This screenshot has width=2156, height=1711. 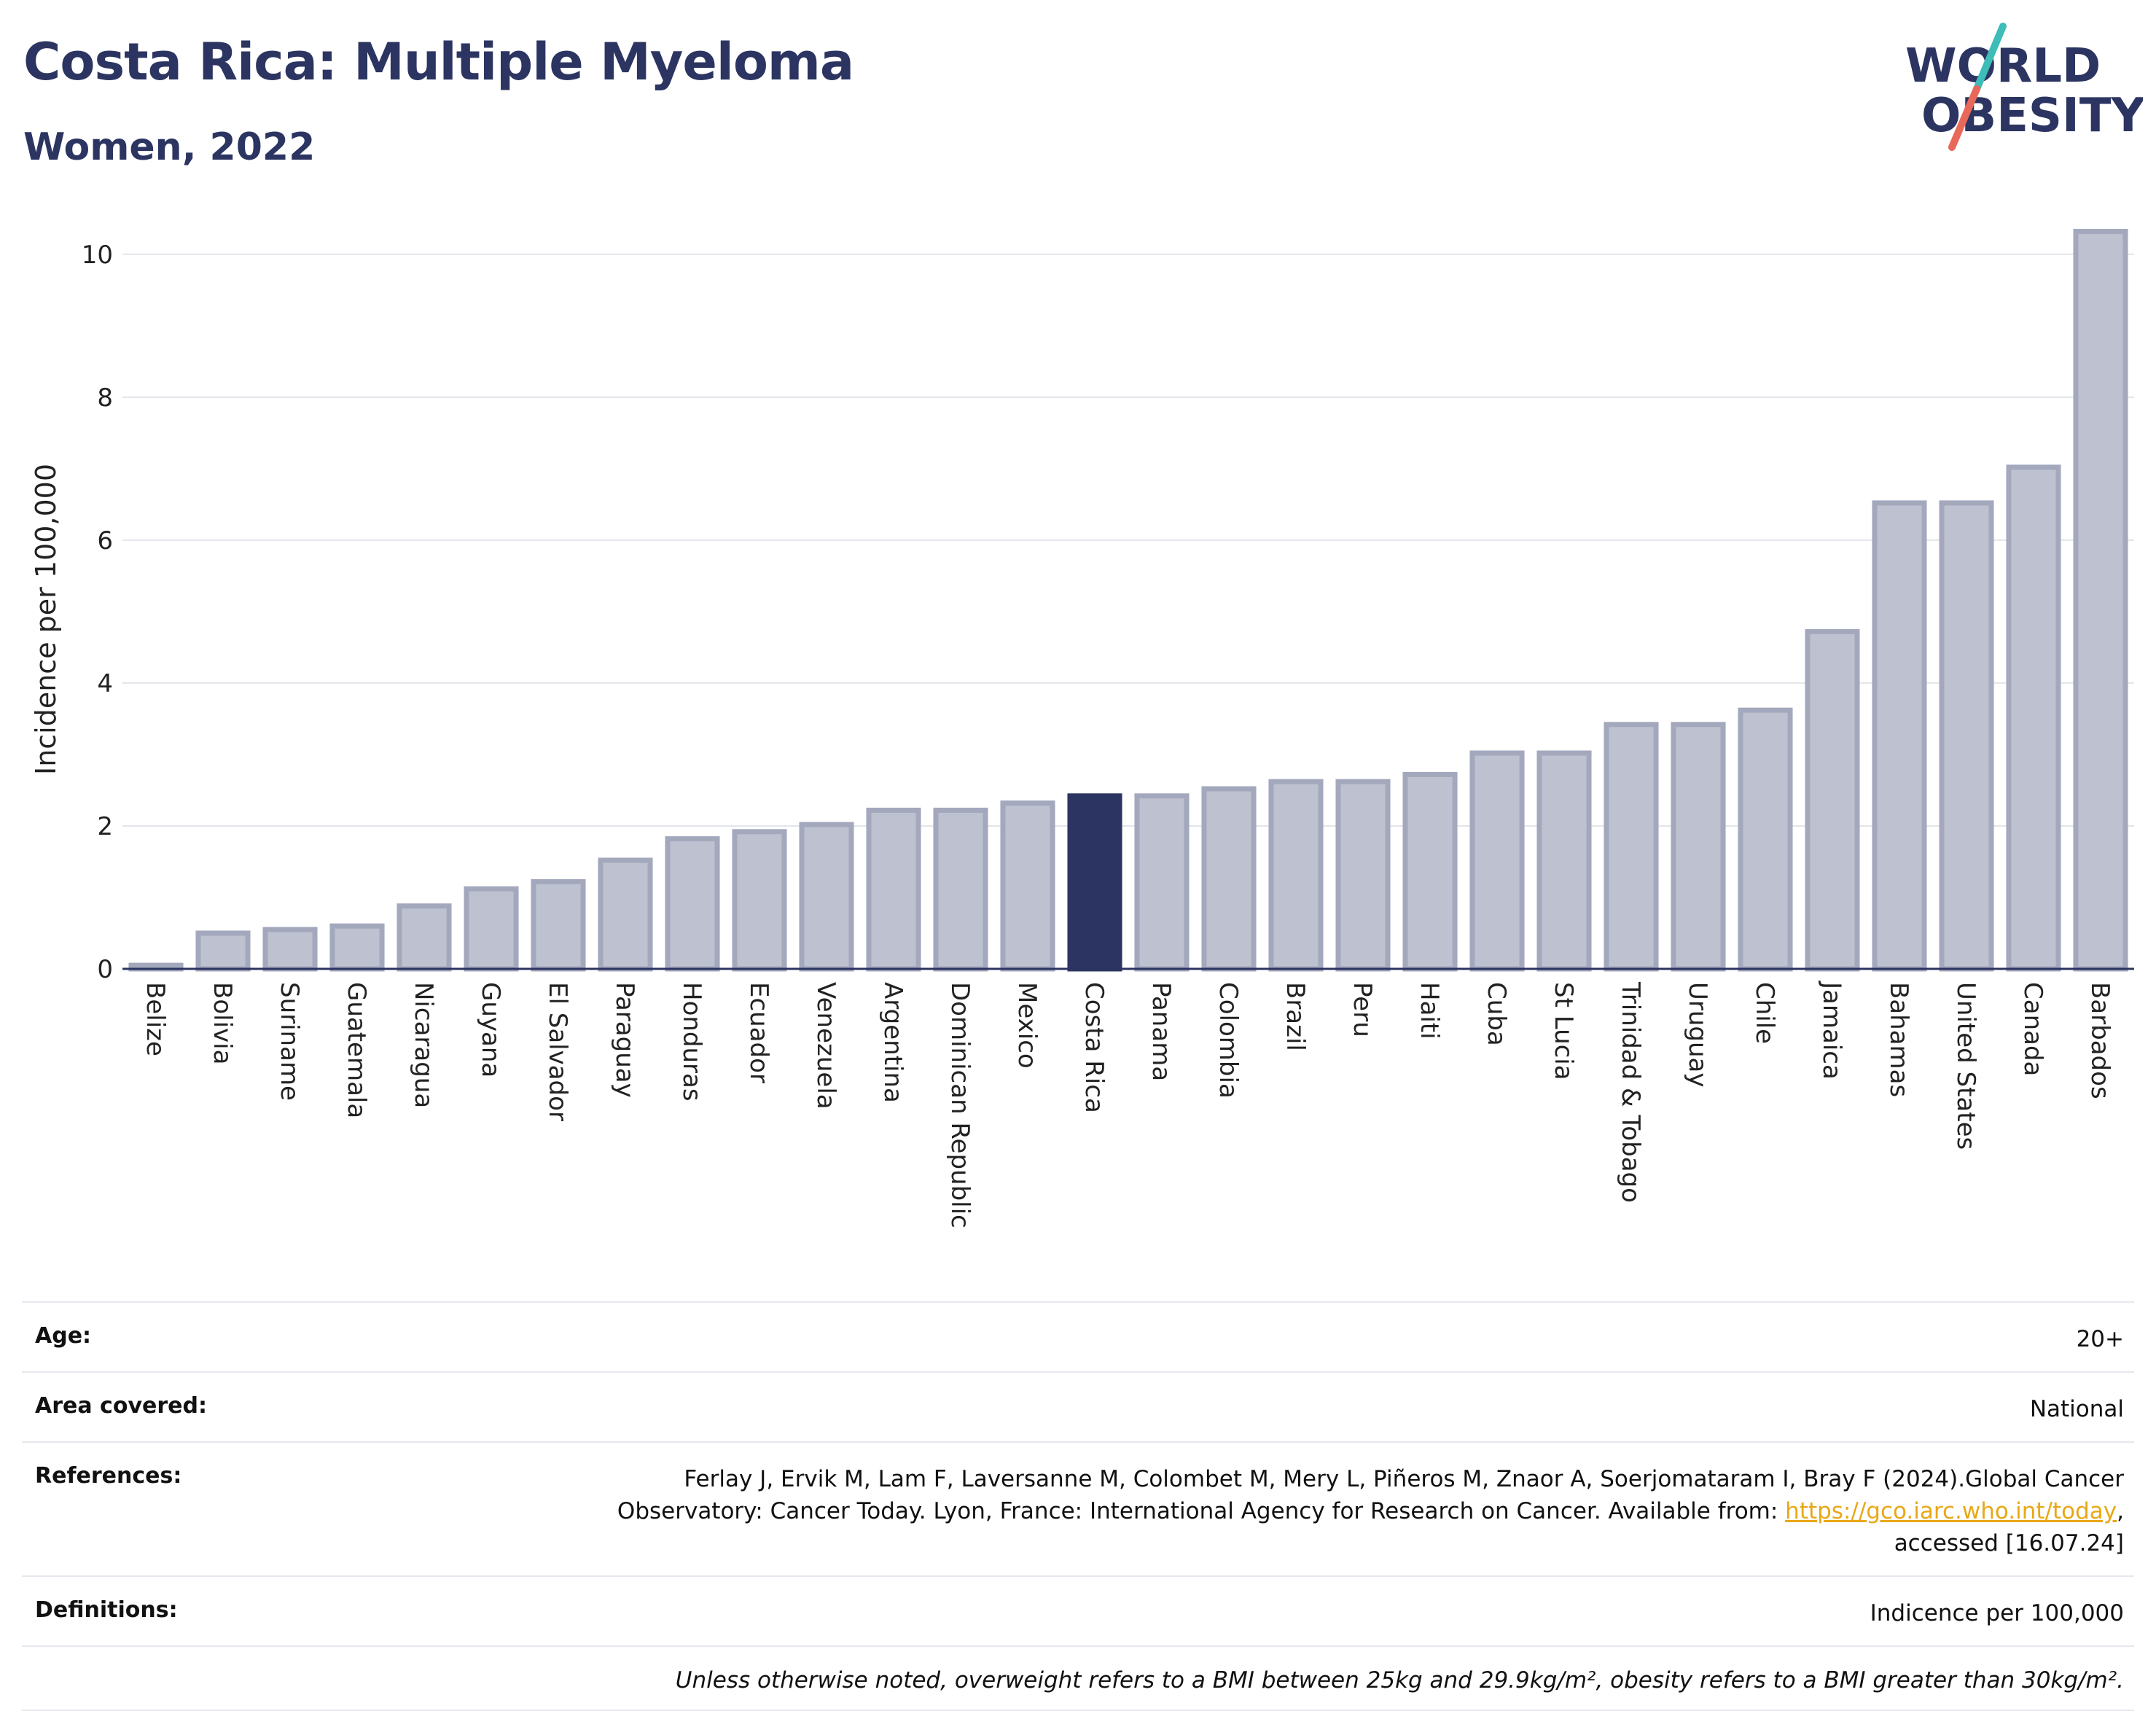 What do you see at coordinates (1496, 1014) in the screenshot?
I see `x-tick-label: Cuba` at bounding box center [1496, 1014].